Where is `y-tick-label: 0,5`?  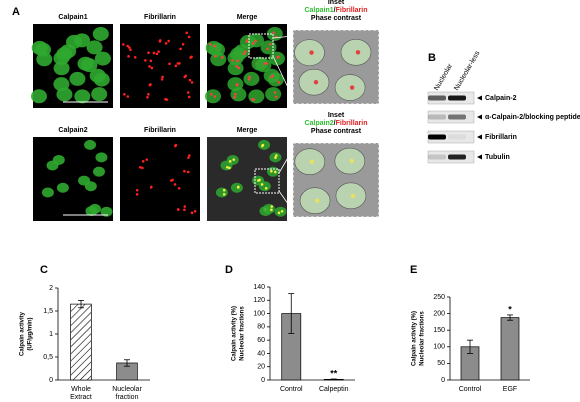
y-tick-label: 0,5 is located at coordinates (48, 357).